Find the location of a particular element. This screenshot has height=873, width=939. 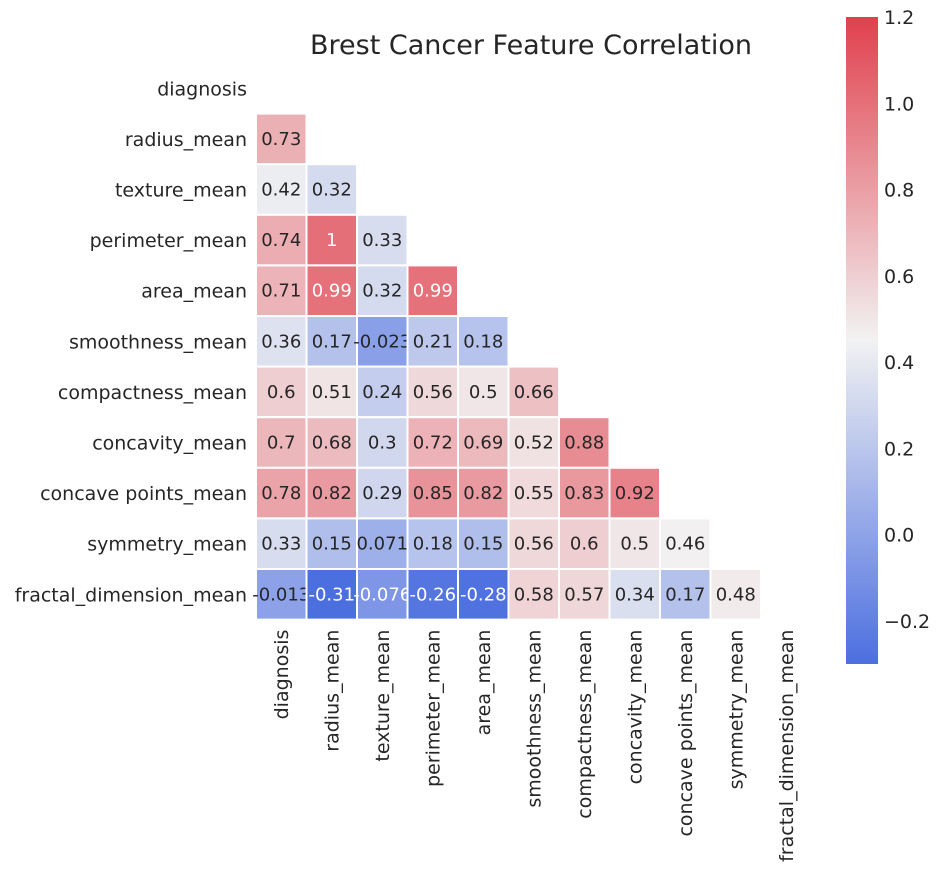

cell-value-label: -0.023 is located at coordinates (382, 341).